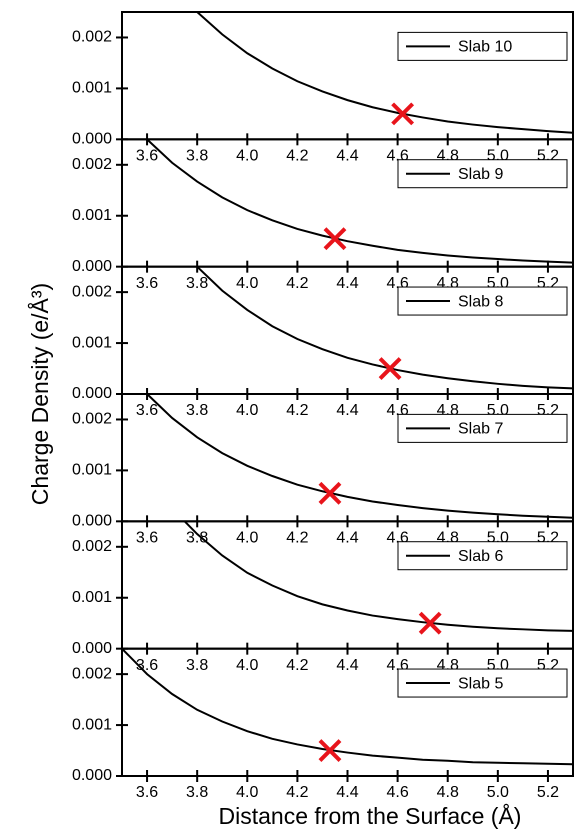 This screenshot has height=836, width=574. Describe the element at coordinates (480, 429) in the screenshot. I see `legend-label: Slab 7` at that location.